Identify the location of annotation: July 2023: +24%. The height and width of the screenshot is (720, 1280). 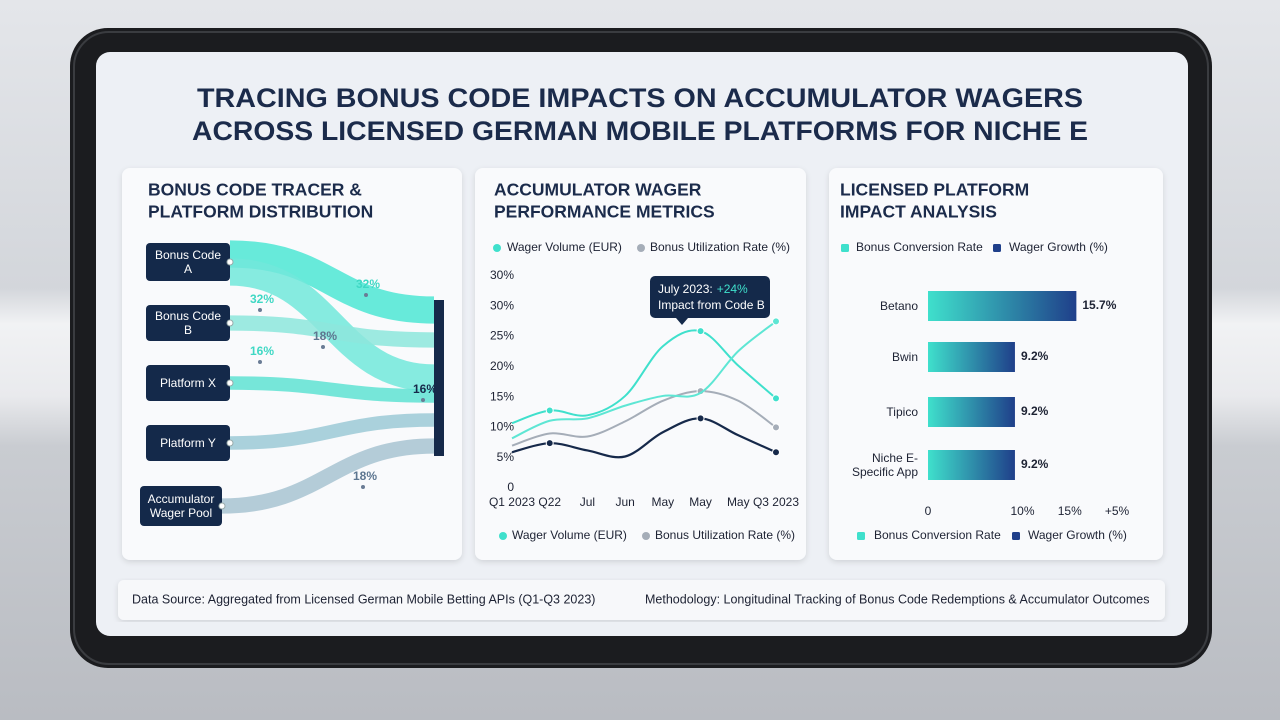
(703, 289).